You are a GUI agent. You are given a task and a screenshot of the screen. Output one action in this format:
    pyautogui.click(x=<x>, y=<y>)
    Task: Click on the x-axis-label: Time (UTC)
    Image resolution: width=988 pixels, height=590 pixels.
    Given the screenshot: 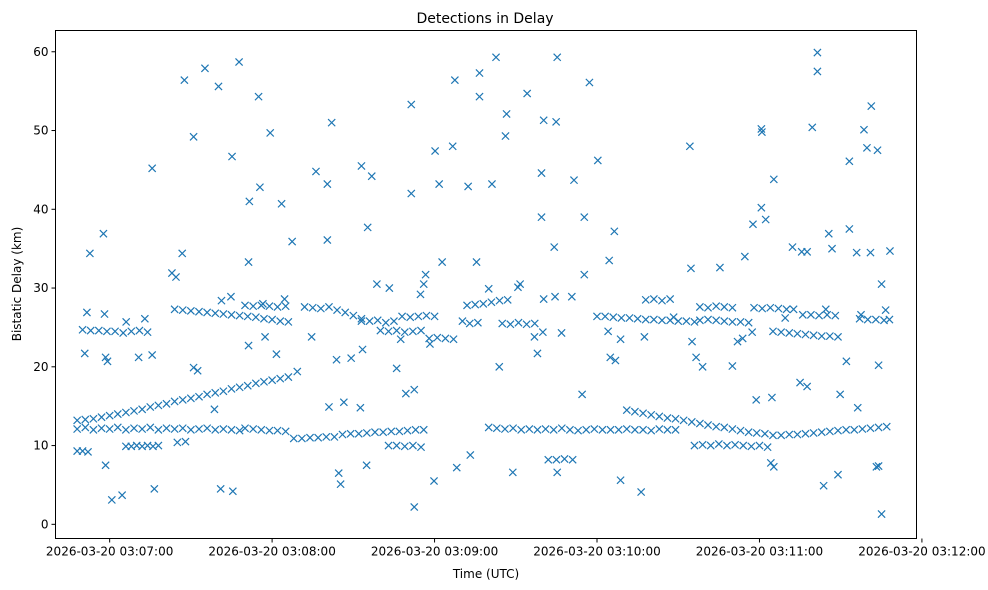 What is the action you would take?
    pyautogui.click(x=485, y=574)
    